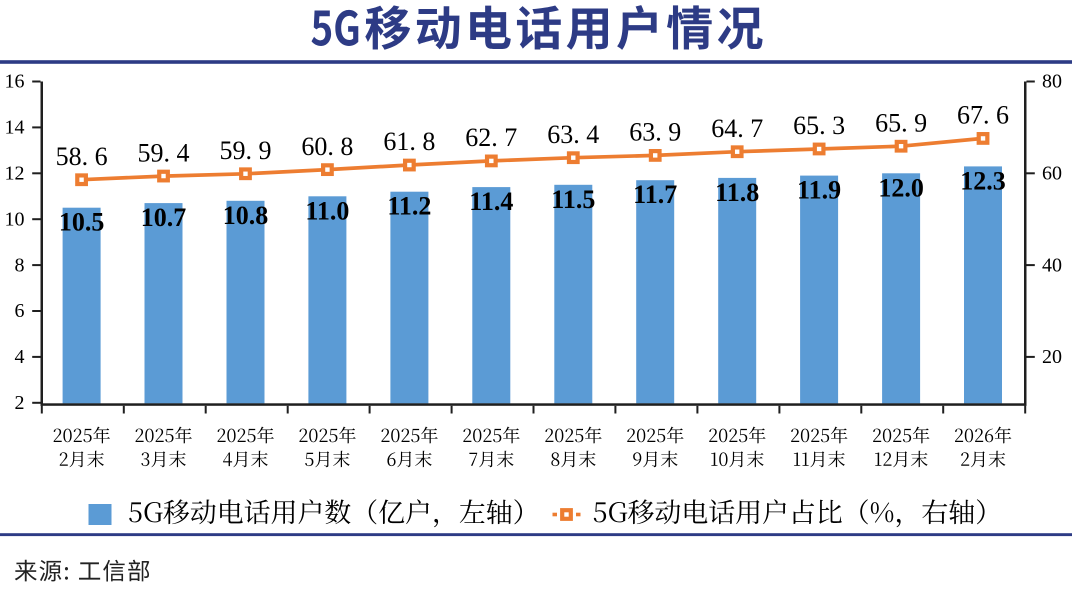 The image size is (1072, 590). What do you see at coordinates (15, 174) in the screenshot?
I see `svg-text: 12` at bounding box center [15, 174].